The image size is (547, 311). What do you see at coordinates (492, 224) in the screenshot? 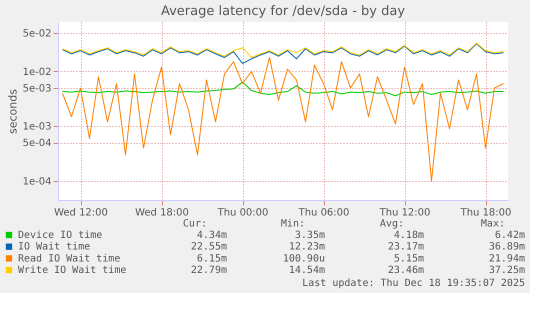
I see `text: Max:` at bounding box center [492, 224].